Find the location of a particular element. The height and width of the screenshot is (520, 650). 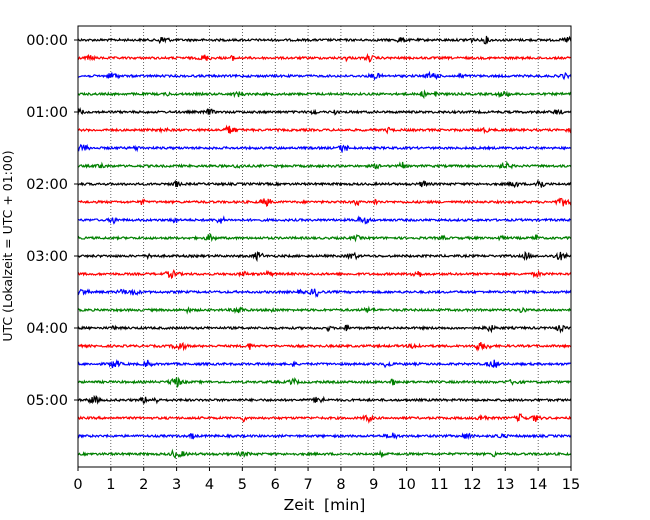

x-tick-label: 6 is located at coordinates (275, 485).